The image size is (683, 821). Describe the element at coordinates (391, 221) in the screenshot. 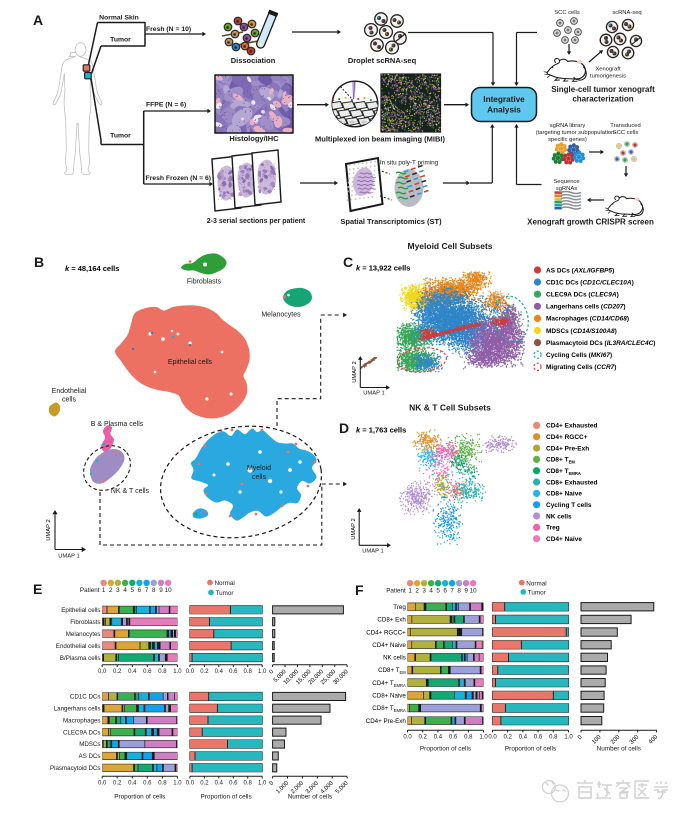

I see `svg-text: Spatial Transcriptomics (ST)` at that location.